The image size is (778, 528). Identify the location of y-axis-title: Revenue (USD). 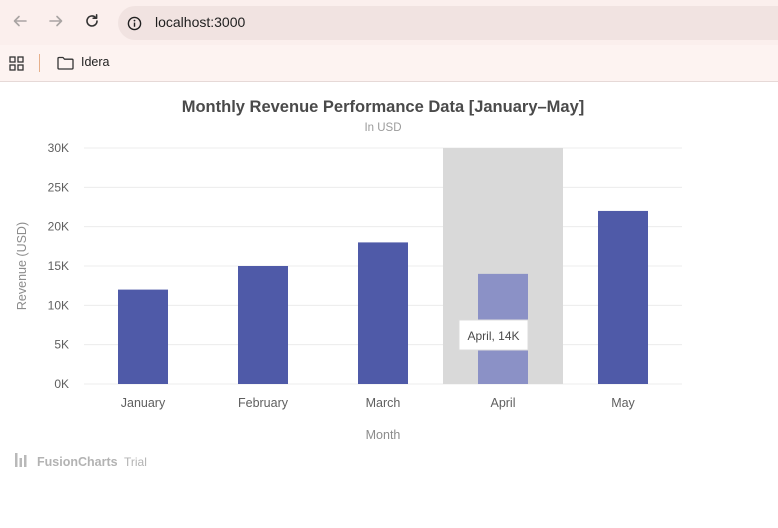
(22, 266).